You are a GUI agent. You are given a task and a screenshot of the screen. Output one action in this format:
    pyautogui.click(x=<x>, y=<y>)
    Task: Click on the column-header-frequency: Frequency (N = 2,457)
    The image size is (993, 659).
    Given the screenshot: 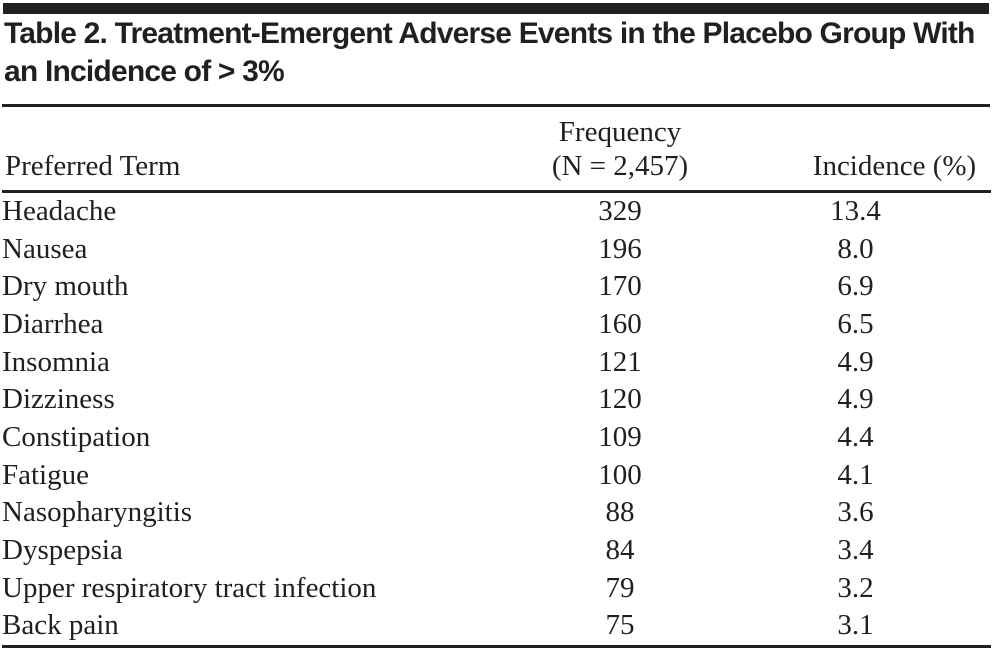 What is the action you would take?
    pyautogui.click(x=620, y=150)
    